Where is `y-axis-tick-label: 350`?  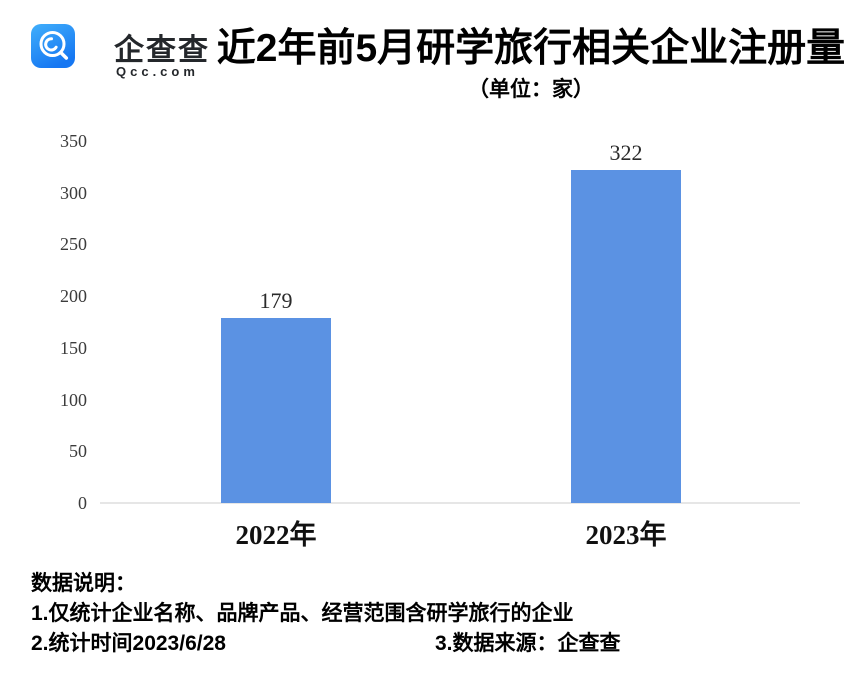
y-axis-tick-label: 350 is located at coordinates (73, 141).